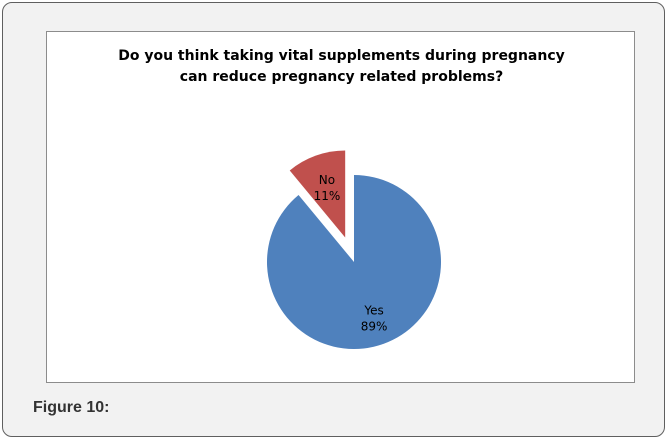 This screenshot has width=671, height=441. I want to click on slice-category-label-no: No, so click(327, 180).